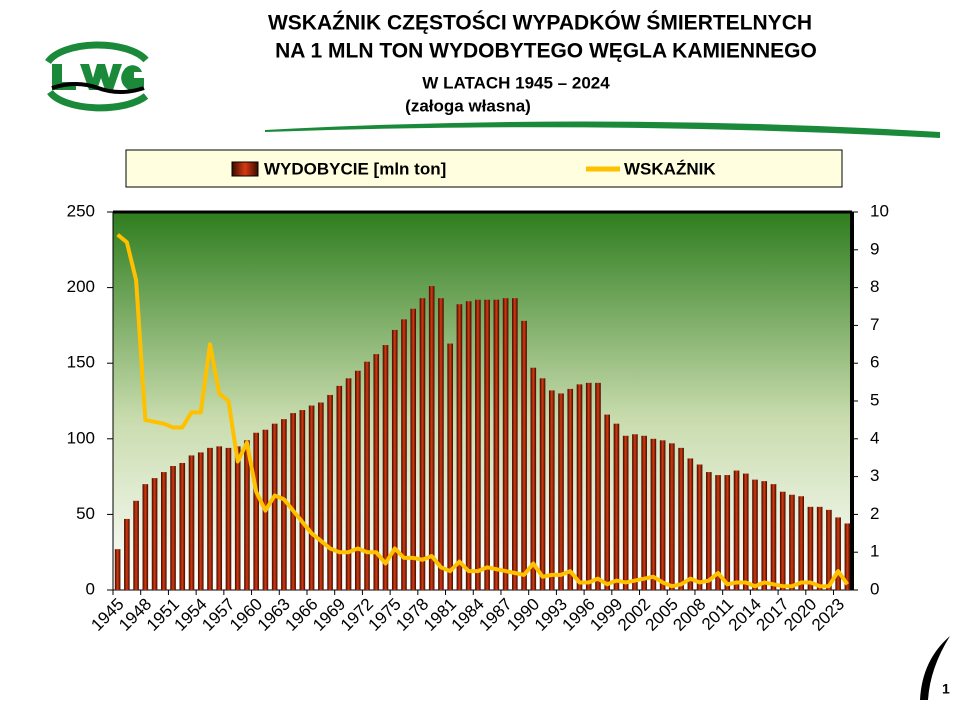 This screenshot has width=960, height=725. Describe the element at coordinates (97, 76) in the screenshot. I see `logo` at that location.